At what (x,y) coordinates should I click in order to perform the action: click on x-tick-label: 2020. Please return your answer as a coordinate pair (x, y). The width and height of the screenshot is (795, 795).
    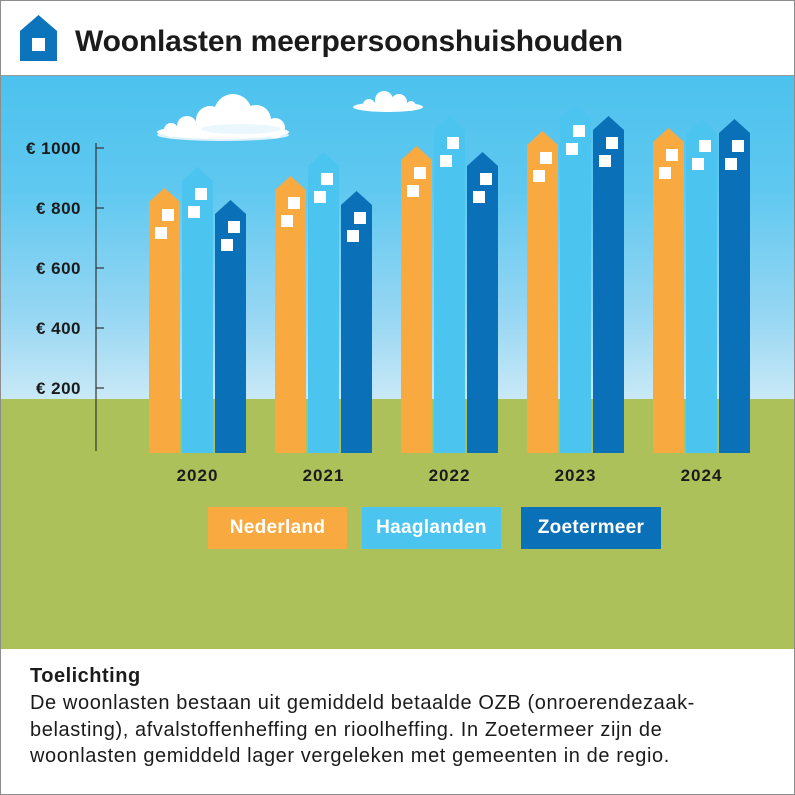
    Looking at the image, I should click on (198, 475).